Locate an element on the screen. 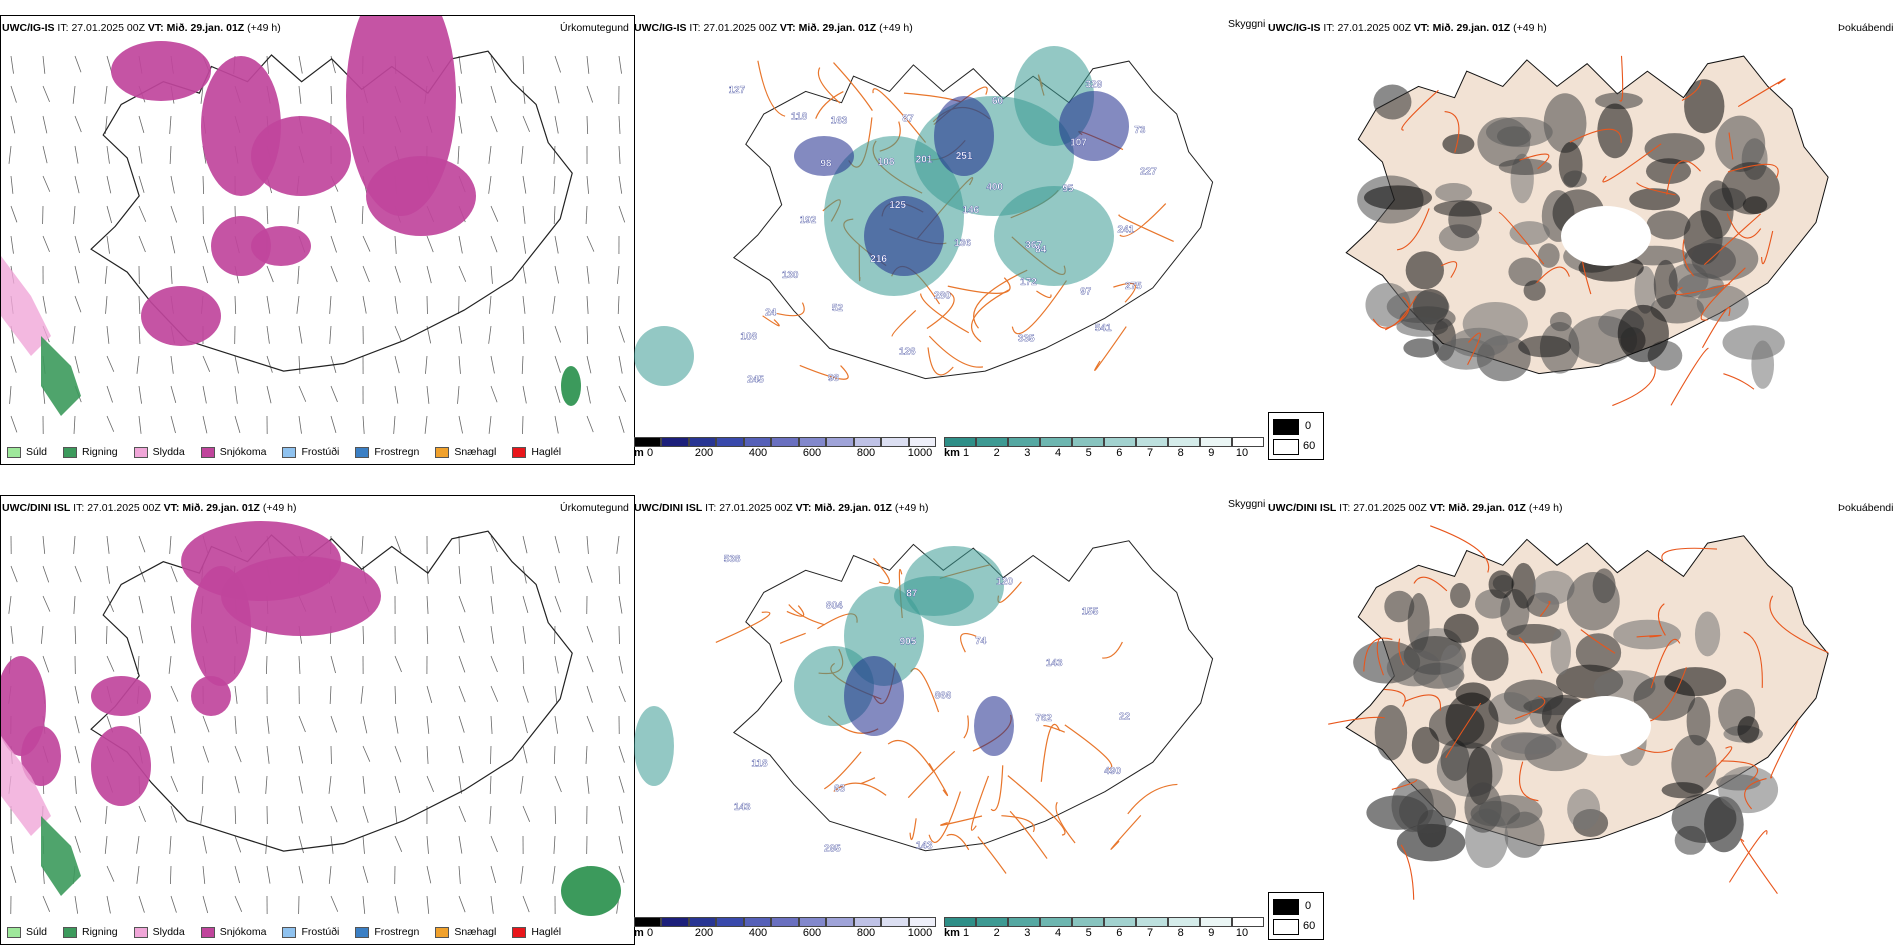 Image resolution: width=1900 pixels, height=950 pixels. visibility-value: 130 is located at coordinates (790, 275).